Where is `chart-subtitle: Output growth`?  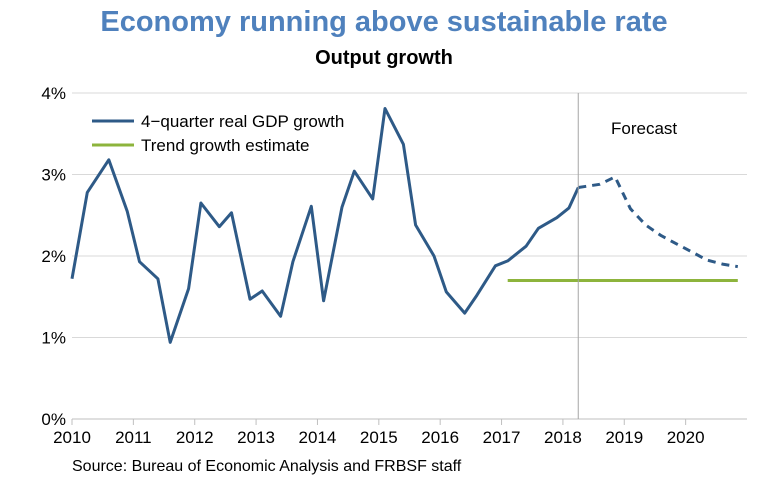 chart-subtitle: Output growth is located at coordinates (384, 58).